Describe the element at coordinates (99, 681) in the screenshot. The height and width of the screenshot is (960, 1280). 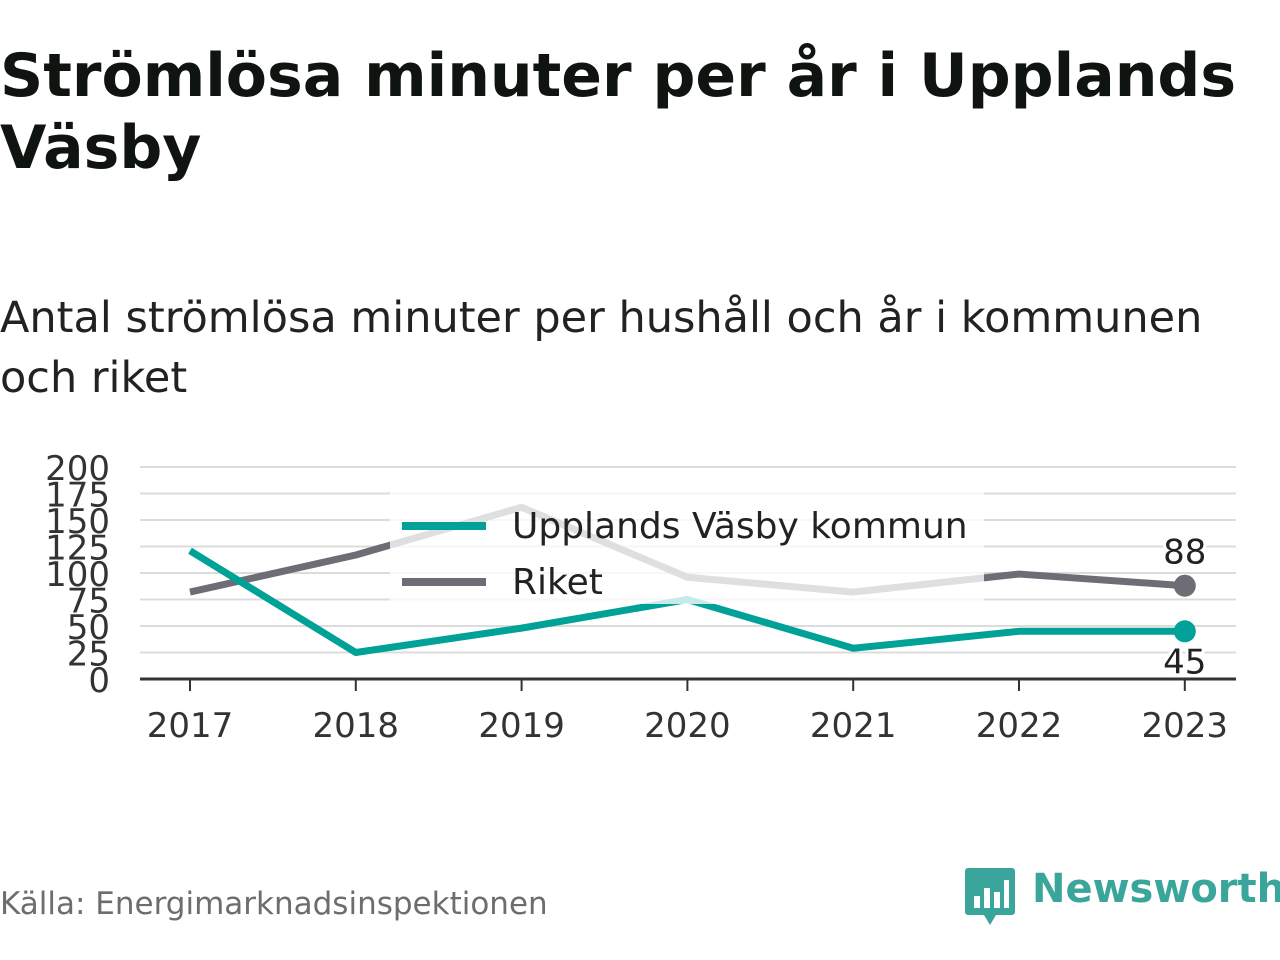
I see `y-tick-label: 0` at that location.